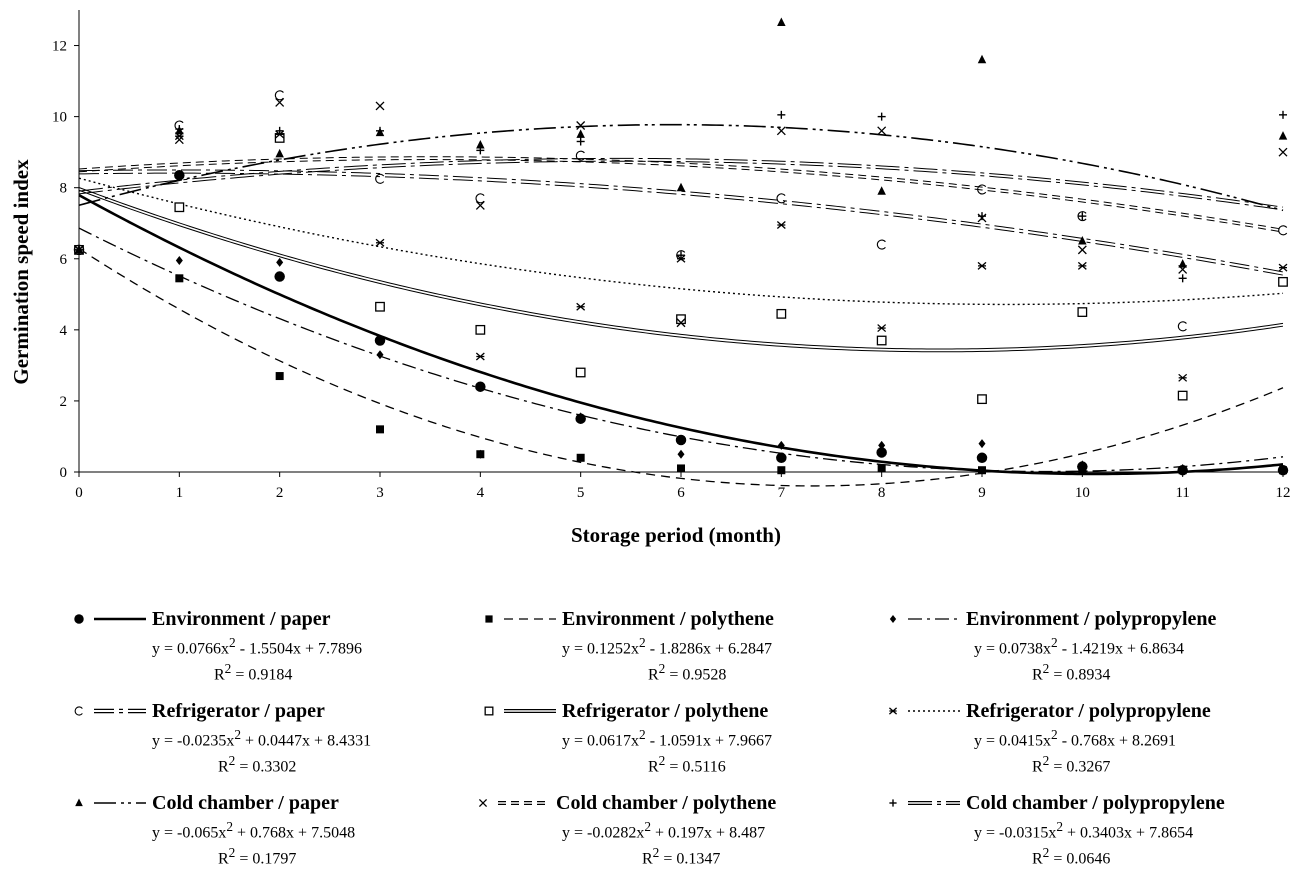  Describe the element at coordinates (520, 619) in the screenshot. I see `legend-key-environment-polythene` at that location.